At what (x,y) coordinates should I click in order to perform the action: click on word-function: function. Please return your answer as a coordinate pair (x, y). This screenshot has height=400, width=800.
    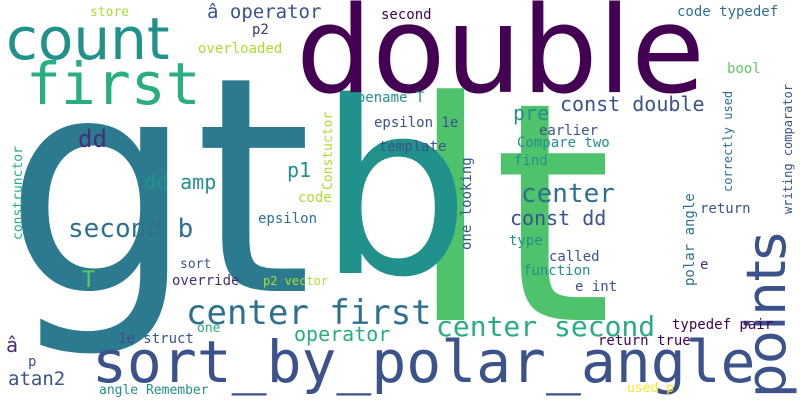
    Looking at the image, I should click on (557, 271).